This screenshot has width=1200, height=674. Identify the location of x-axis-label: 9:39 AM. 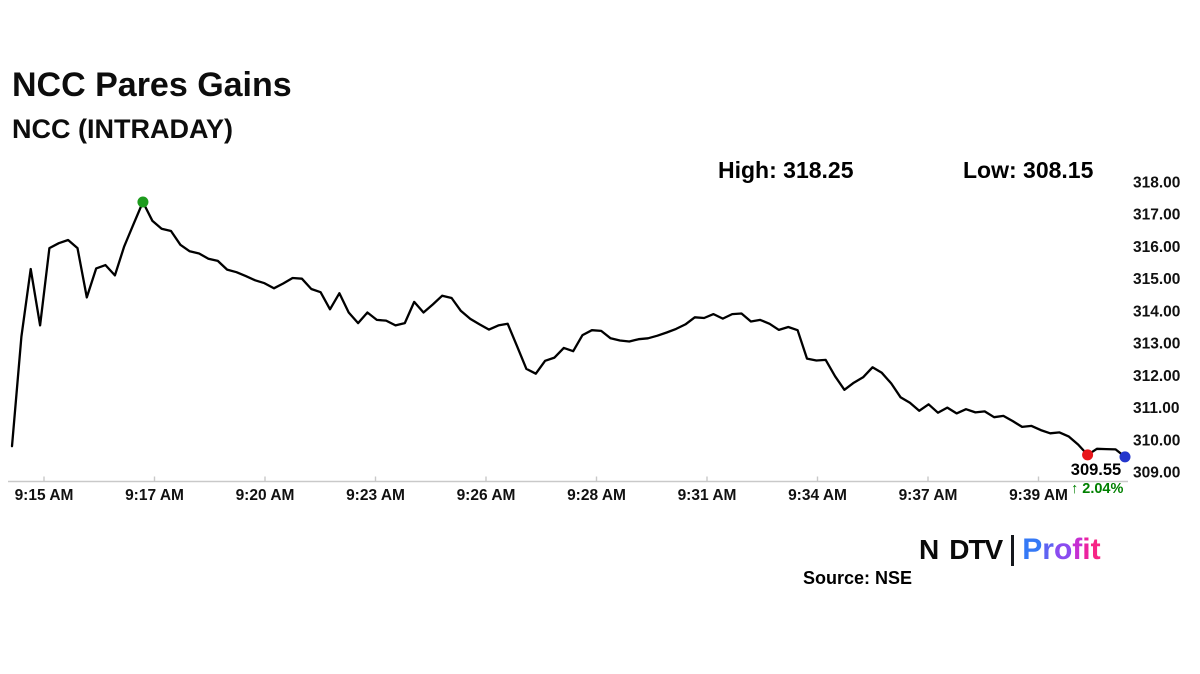
(1038, 495).